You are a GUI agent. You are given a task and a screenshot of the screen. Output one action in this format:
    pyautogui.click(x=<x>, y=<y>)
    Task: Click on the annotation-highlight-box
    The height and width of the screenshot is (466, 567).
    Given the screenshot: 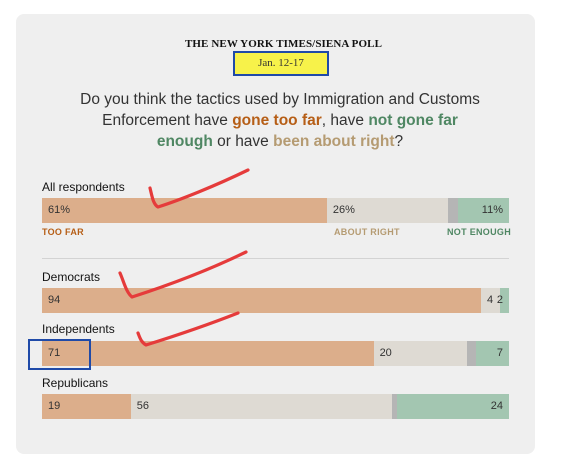 What is the action you would take?
    pyautogui.click(x=59, y=354)
    